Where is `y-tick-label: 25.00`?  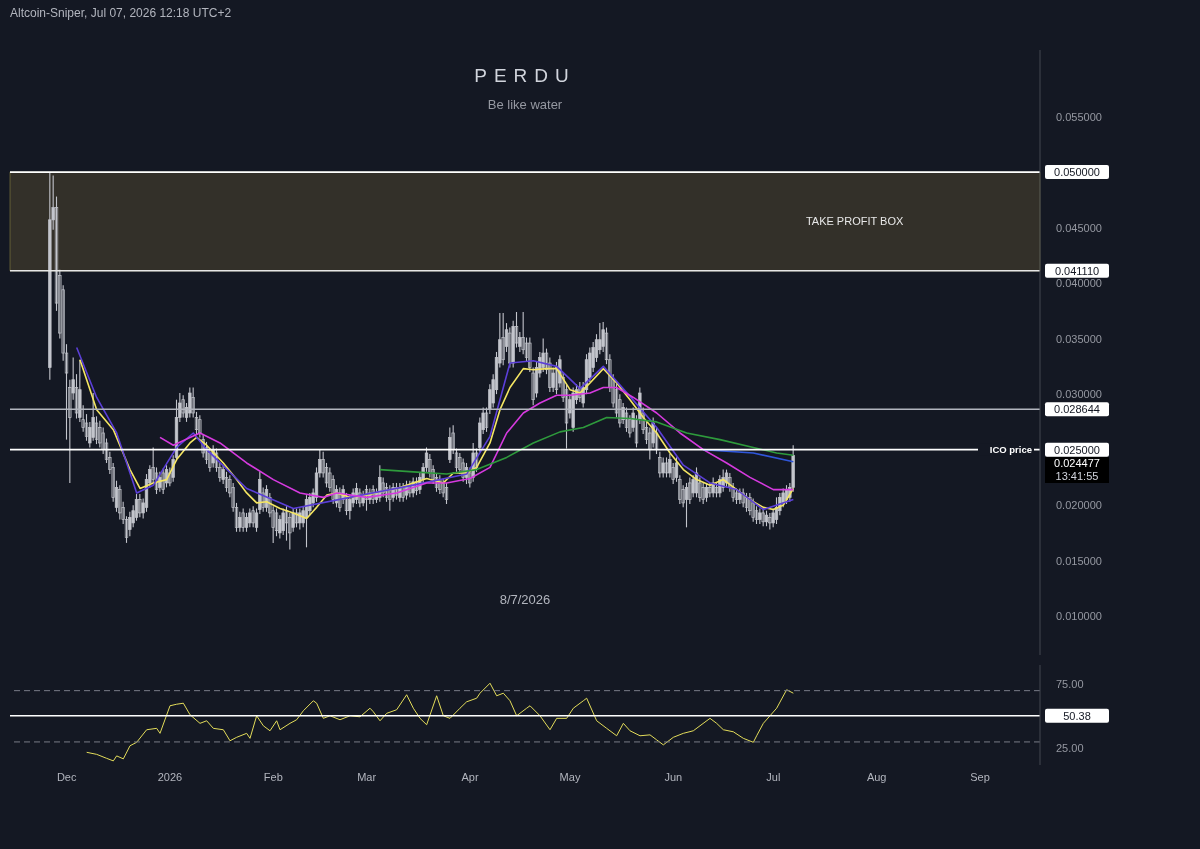 y-tick-label: 25.00 is located at coordinates (1070, 748).